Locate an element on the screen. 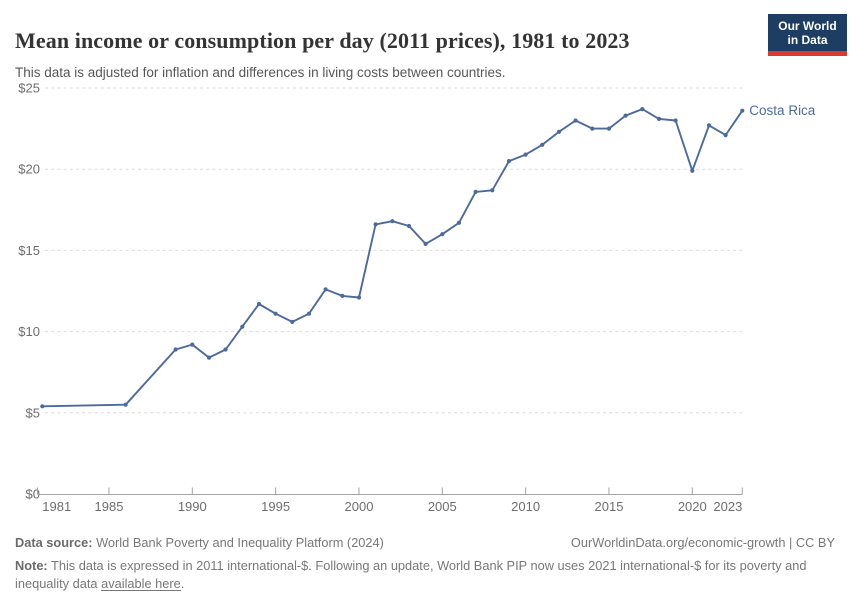 The height and width of the screenshot is (600, 850). owid-logo-line2: in Data is located at coordinates (807, 39).